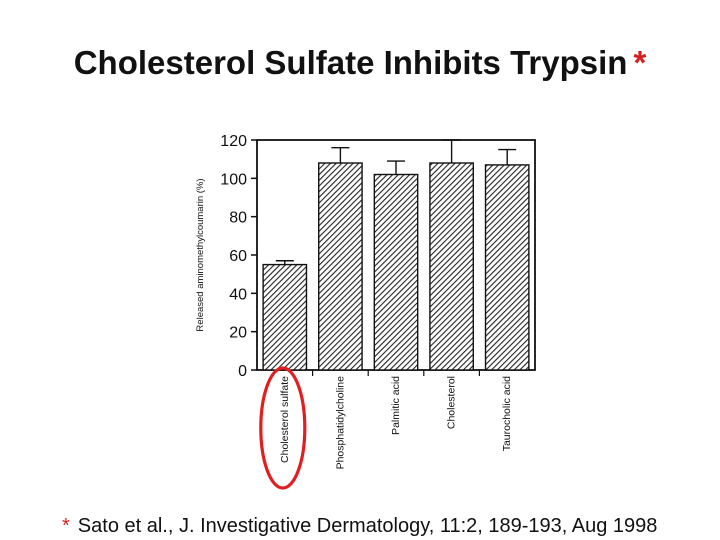 This screenshot has width=720, height=540. I want to click on x-category-label: Cholesterol sulfate, so click(285, 419).